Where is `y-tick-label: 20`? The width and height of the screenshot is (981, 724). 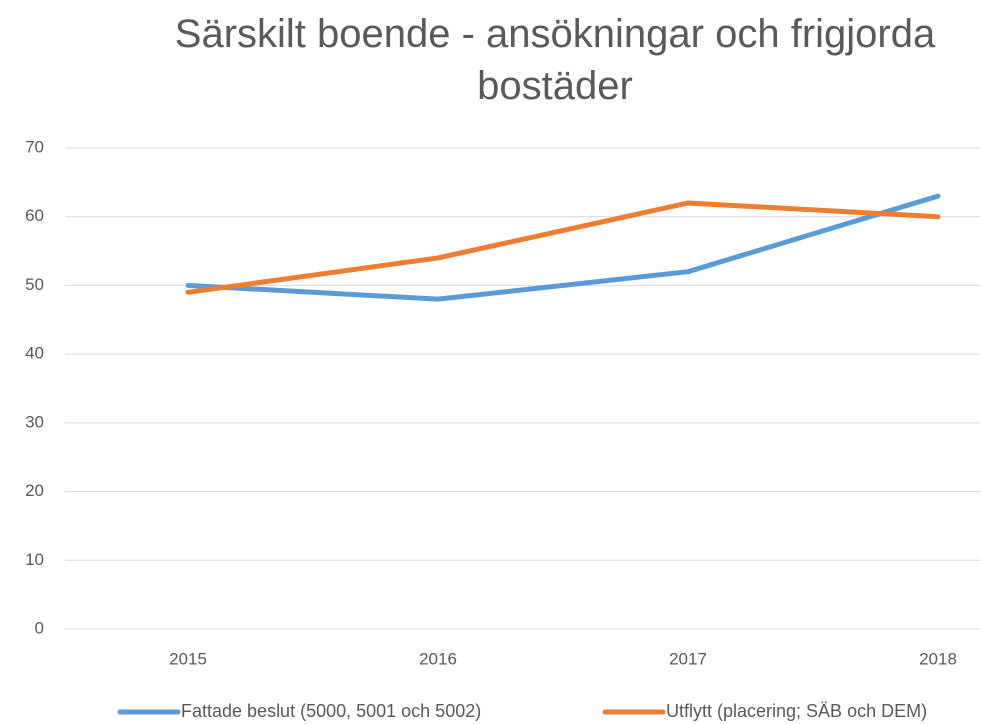
y-tick-label: 20 is located at coordinates (34, 490).